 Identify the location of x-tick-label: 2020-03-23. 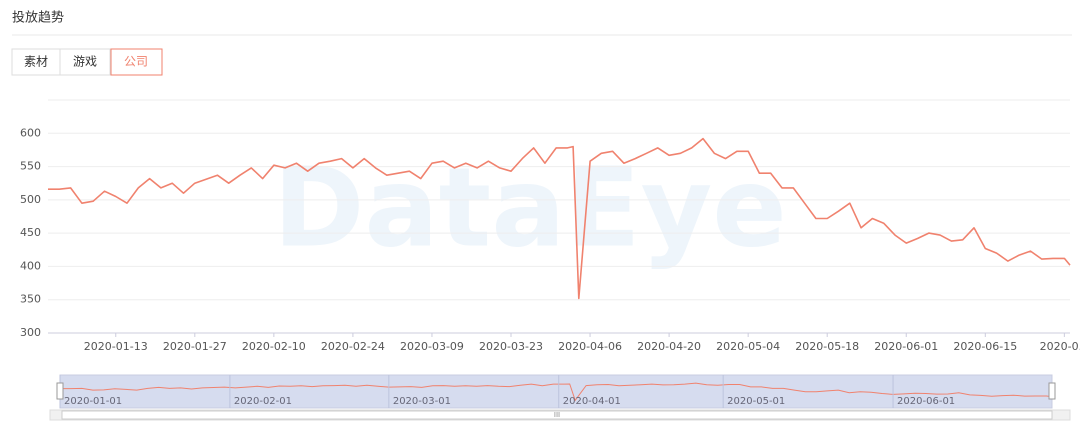
(511, 346).